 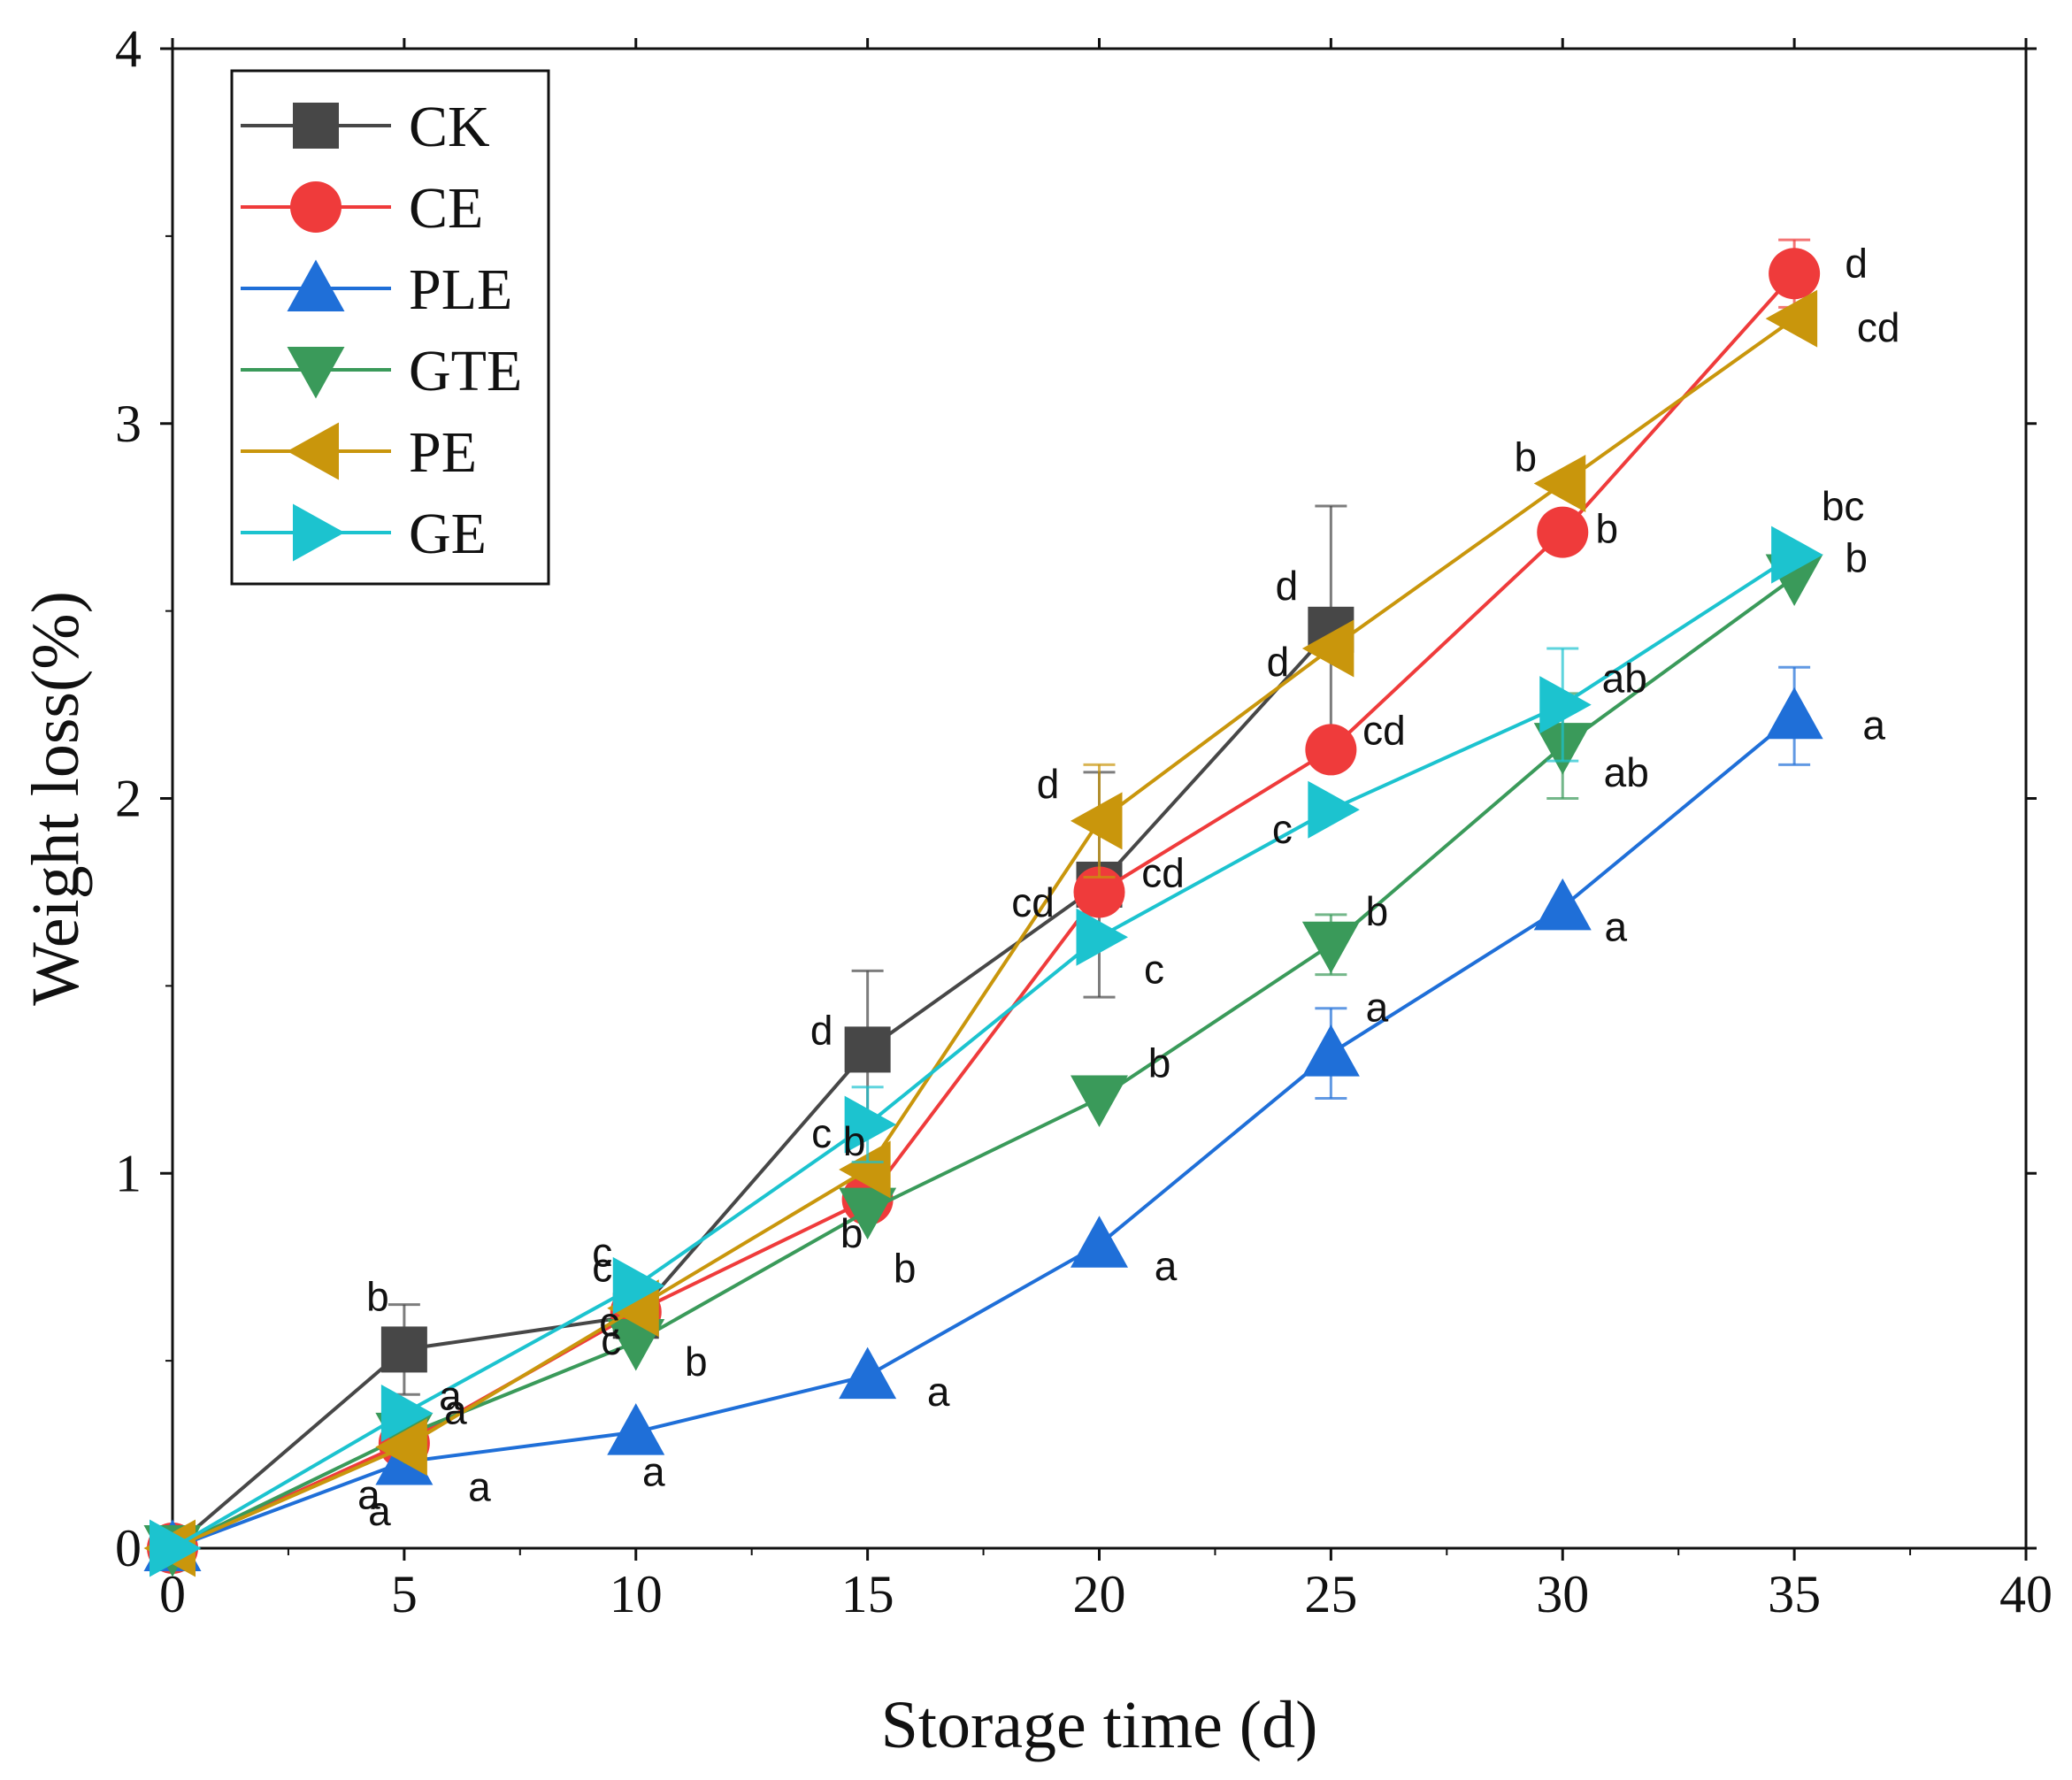 I want to click on legend-marker-ck, so click(x=316, y=126).